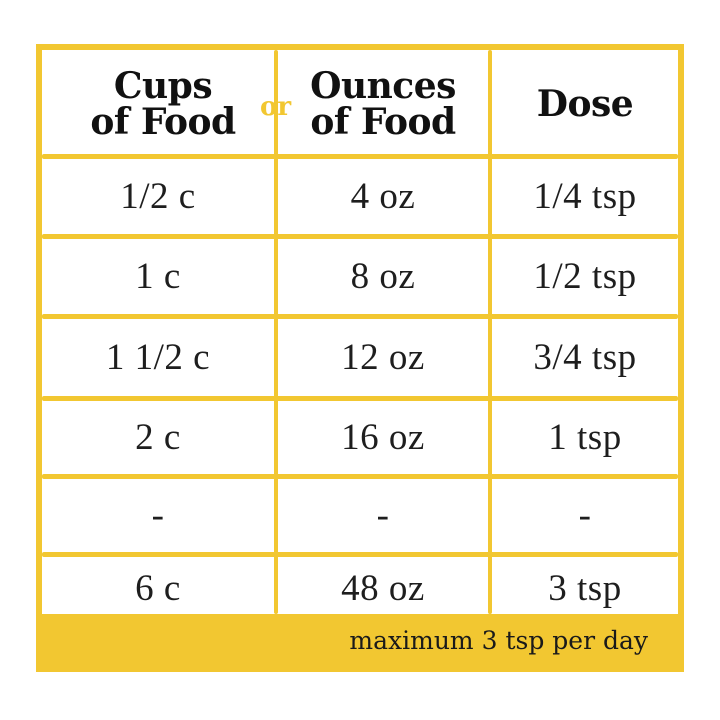  Describe the element at coordinates (383, 122) in the screenshot. I see `header-ounces-line2: of Food` at that location.